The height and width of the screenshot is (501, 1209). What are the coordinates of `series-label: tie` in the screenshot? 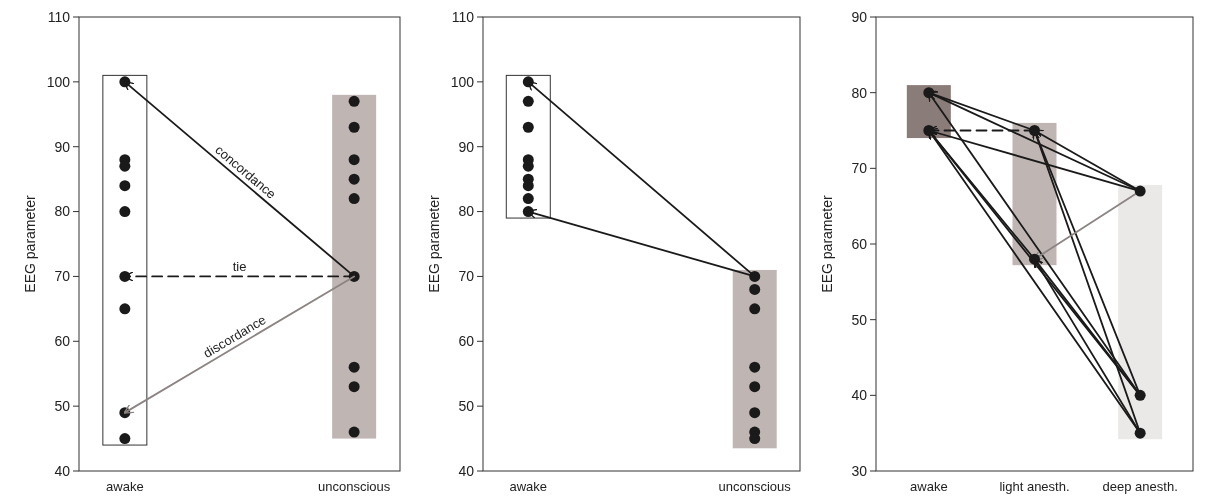 It's located at (239, 267).